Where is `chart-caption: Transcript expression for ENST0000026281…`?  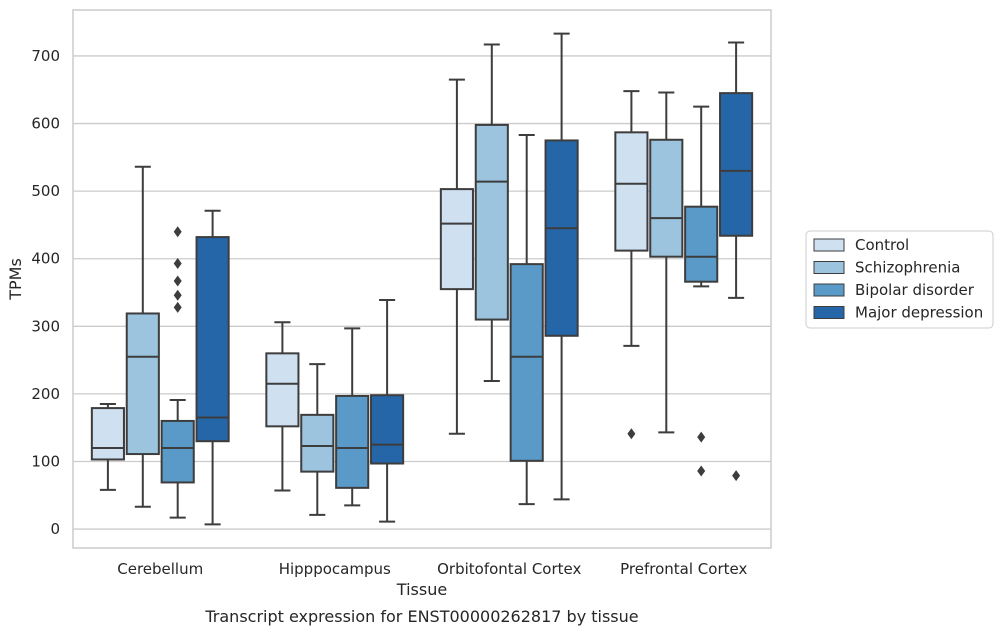
chart-caption: Transcript expression for ENST0000026281… is located at coordinates (421, 616).